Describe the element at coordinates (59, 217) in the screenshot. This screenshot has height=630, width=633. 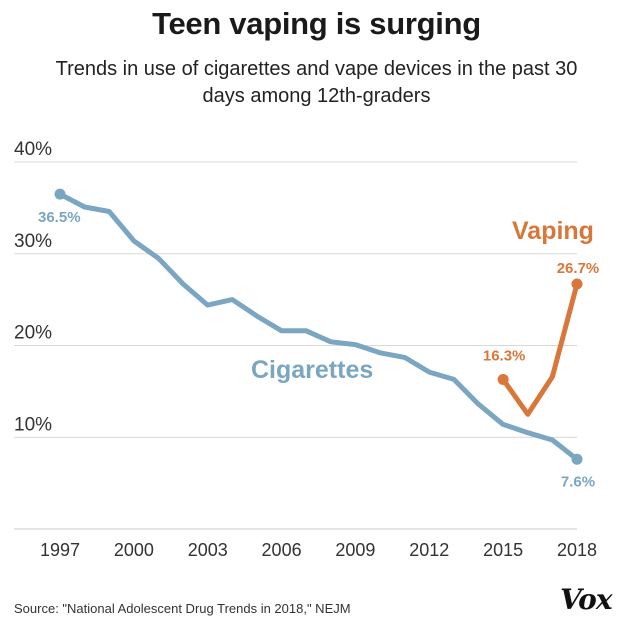
I see `cigarettes-start-label: 36.5%` at that location.